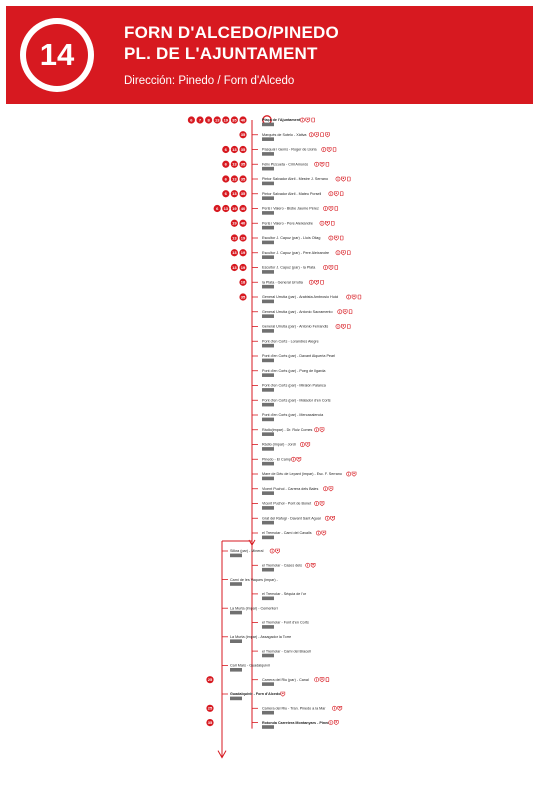 The width and height of the screenshot is (539, 800). Describe the element at coordinates (287, 430) in the screenshot. I see `stop-name: Ràdio(impar) - Dr. Ruiz Comes` at that location.